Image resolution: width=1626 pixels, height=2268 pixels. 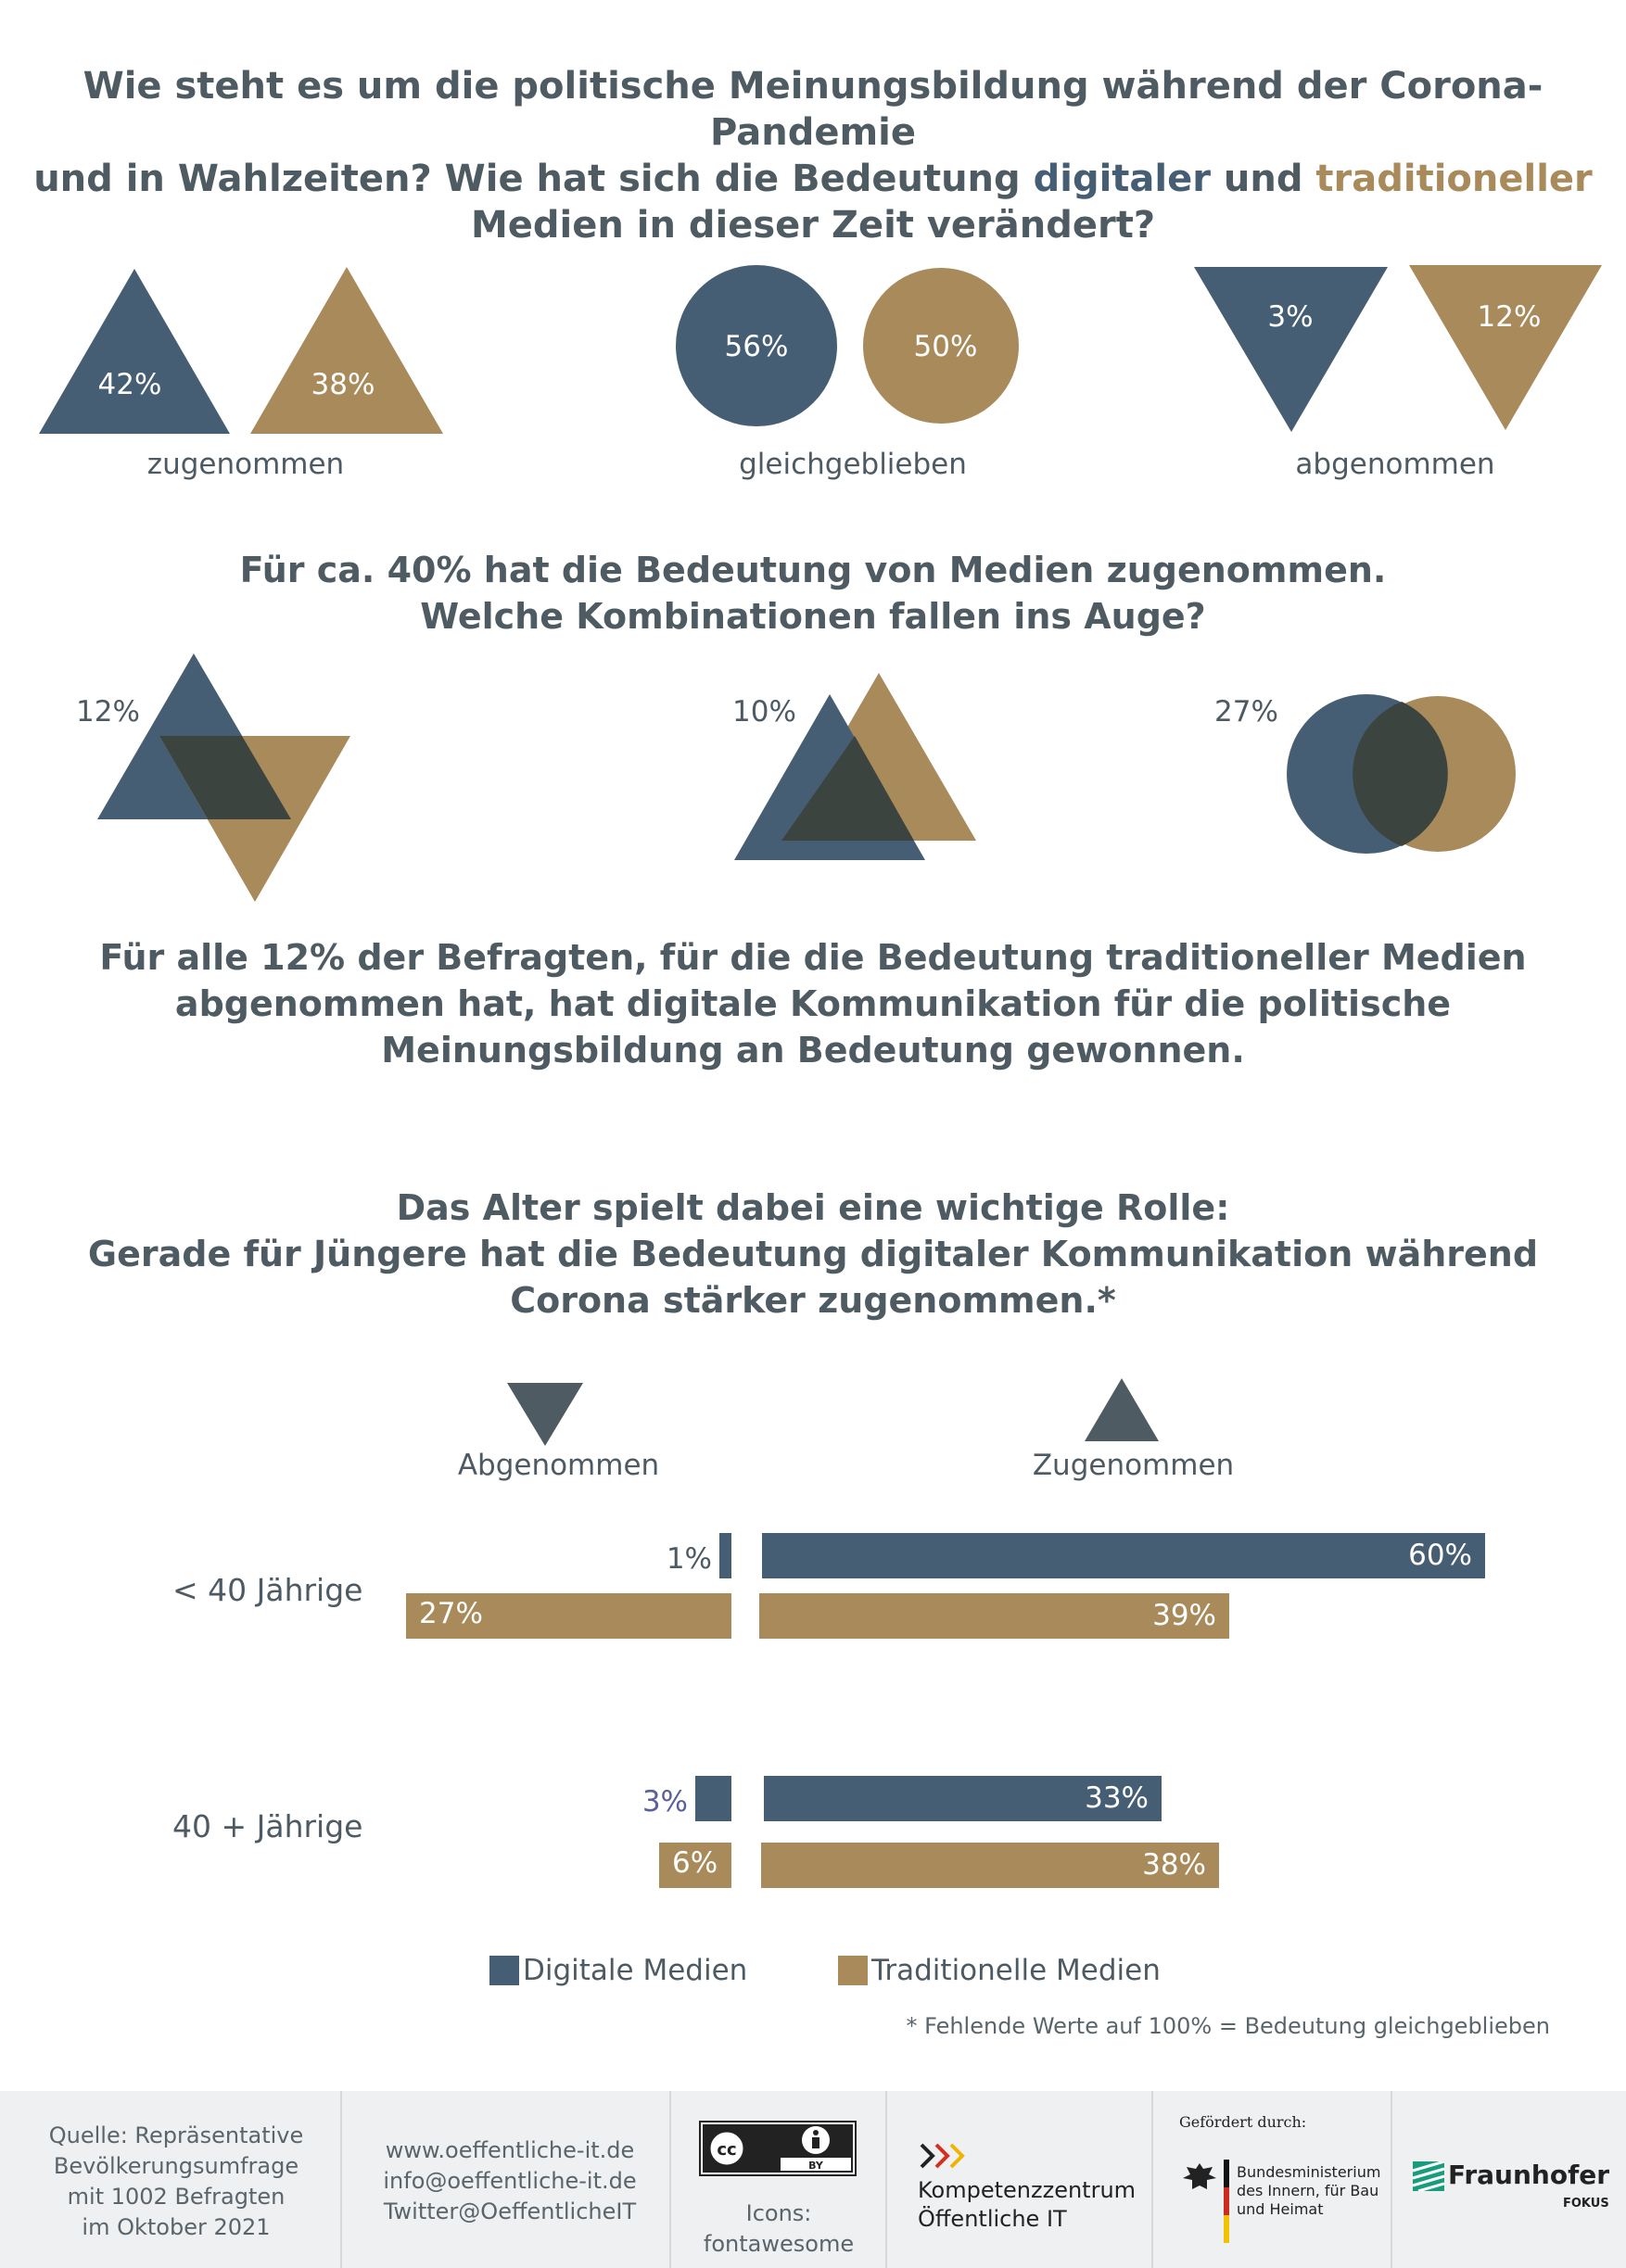 What do you see at coordinates (1184, 1615) in the screenshot?
I see `bar-label-traditional-zugenommen: 39%` at bounding box center [1184, 1615].